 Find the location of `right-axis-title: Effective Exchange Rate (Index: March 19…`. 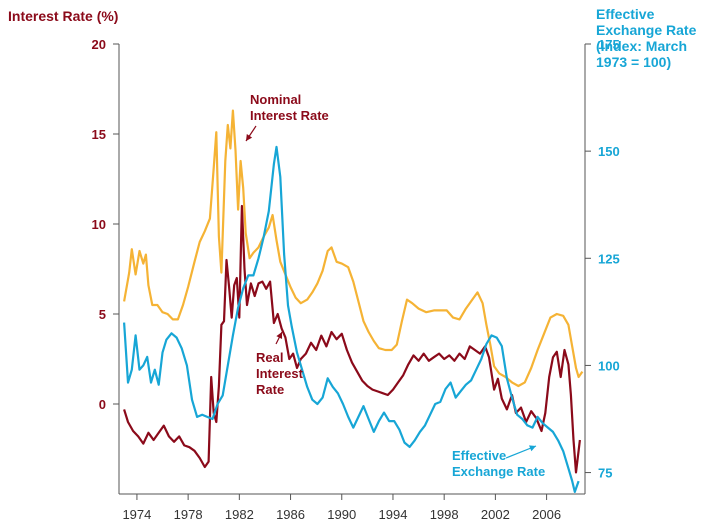

right-axis-title: Effective Exchange Rate (Index: March 19… is located at coordinates (646, 38).